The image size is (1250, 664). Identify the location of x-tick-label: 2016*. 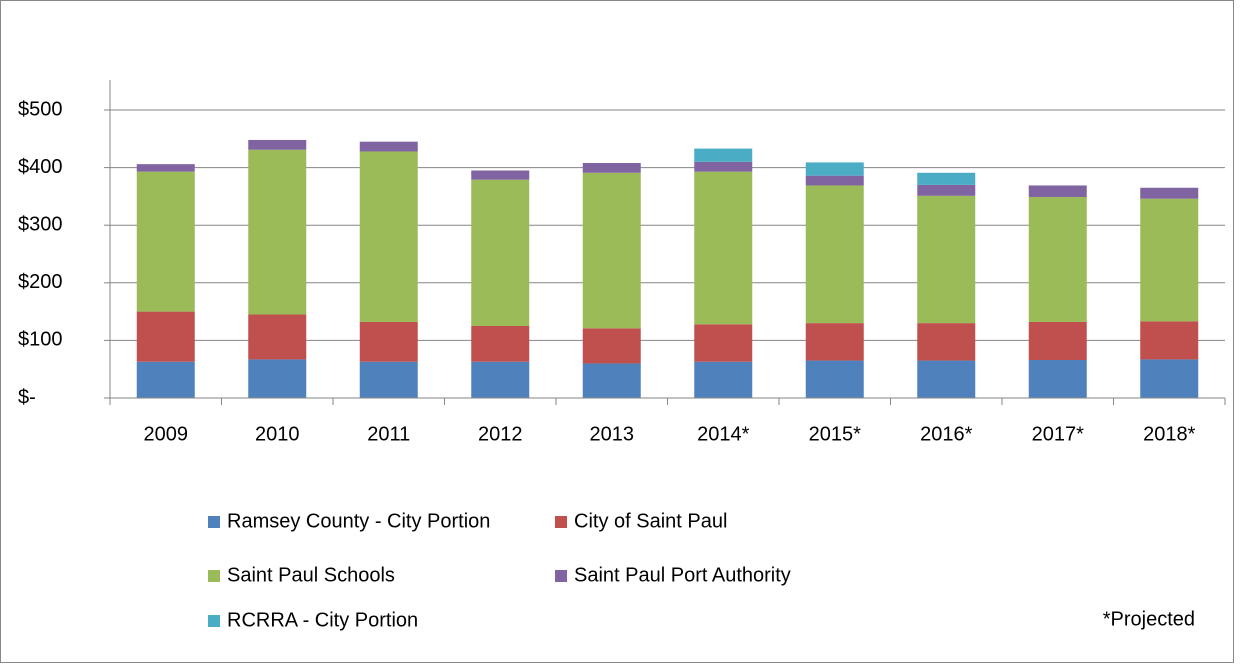
(946, 434).